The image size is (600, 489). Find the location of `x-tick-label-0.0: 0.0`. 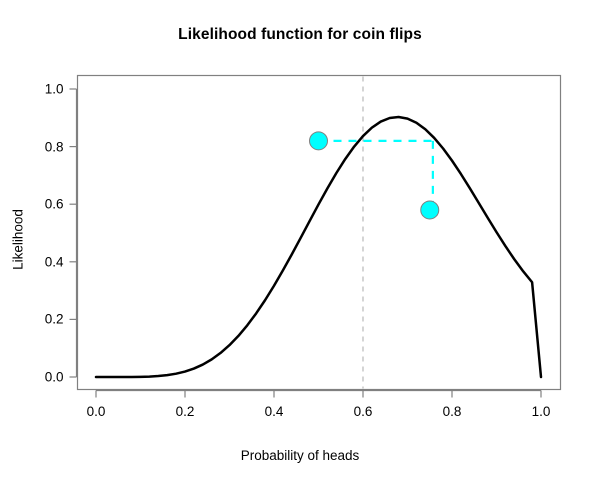

x-tick-label-0.0: 0.0 is located at coordinates (96, 411).